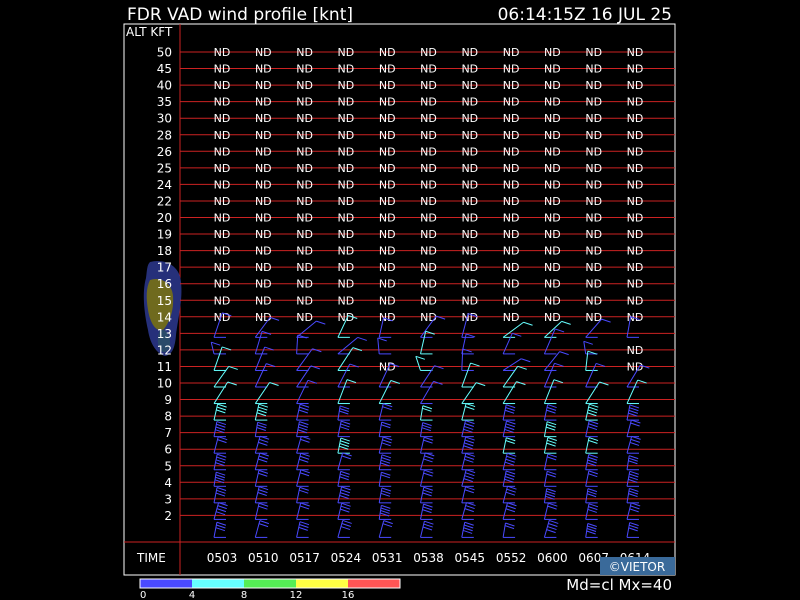  Describe the element at coordinates (428, 118) in the screenshot. I see `nd-cell-30-0538: ND` at that location.